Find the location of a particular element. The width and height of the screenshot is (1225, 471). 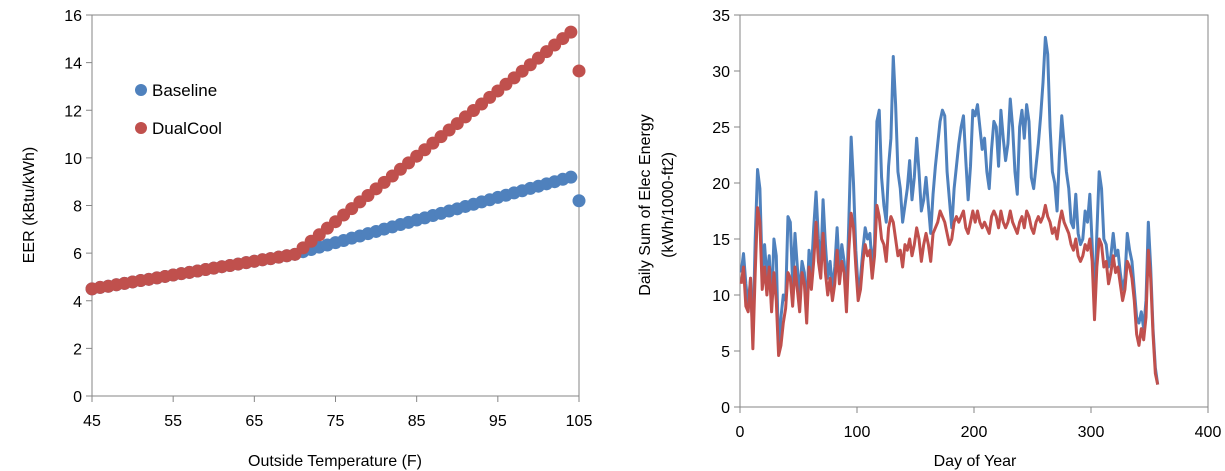

c2-x-tick-label: 200 is located at coordinates (974, 432).